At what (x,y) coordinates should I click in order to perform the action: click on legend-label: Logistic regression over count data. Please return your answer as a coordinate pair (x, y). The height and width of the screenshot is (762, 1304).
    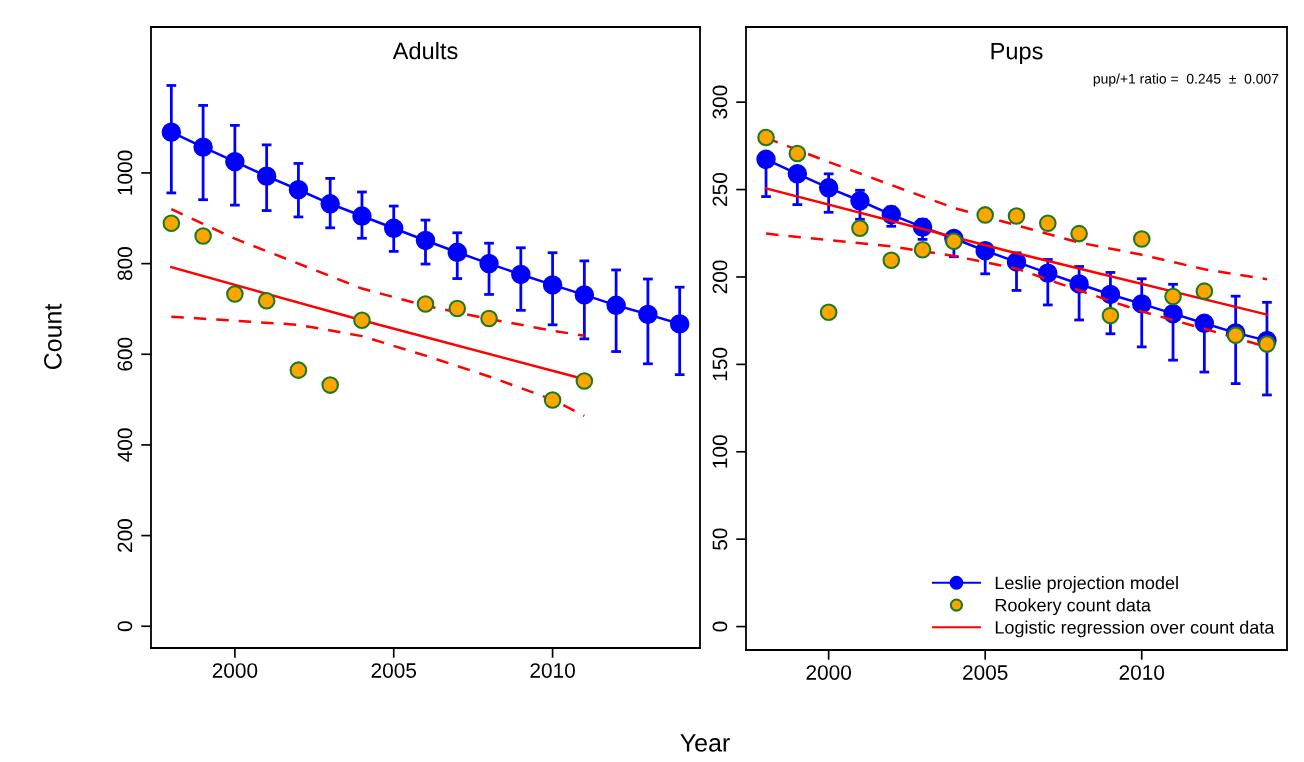
    Looking at the image, I should click on (1135, 629).